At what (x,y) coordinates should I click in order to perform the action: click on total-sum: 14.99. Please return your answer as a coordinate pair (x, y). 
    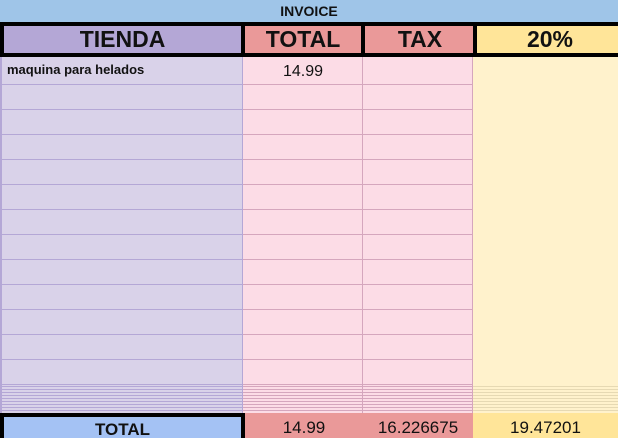
    Looking at the image, I should click on (304, 425).